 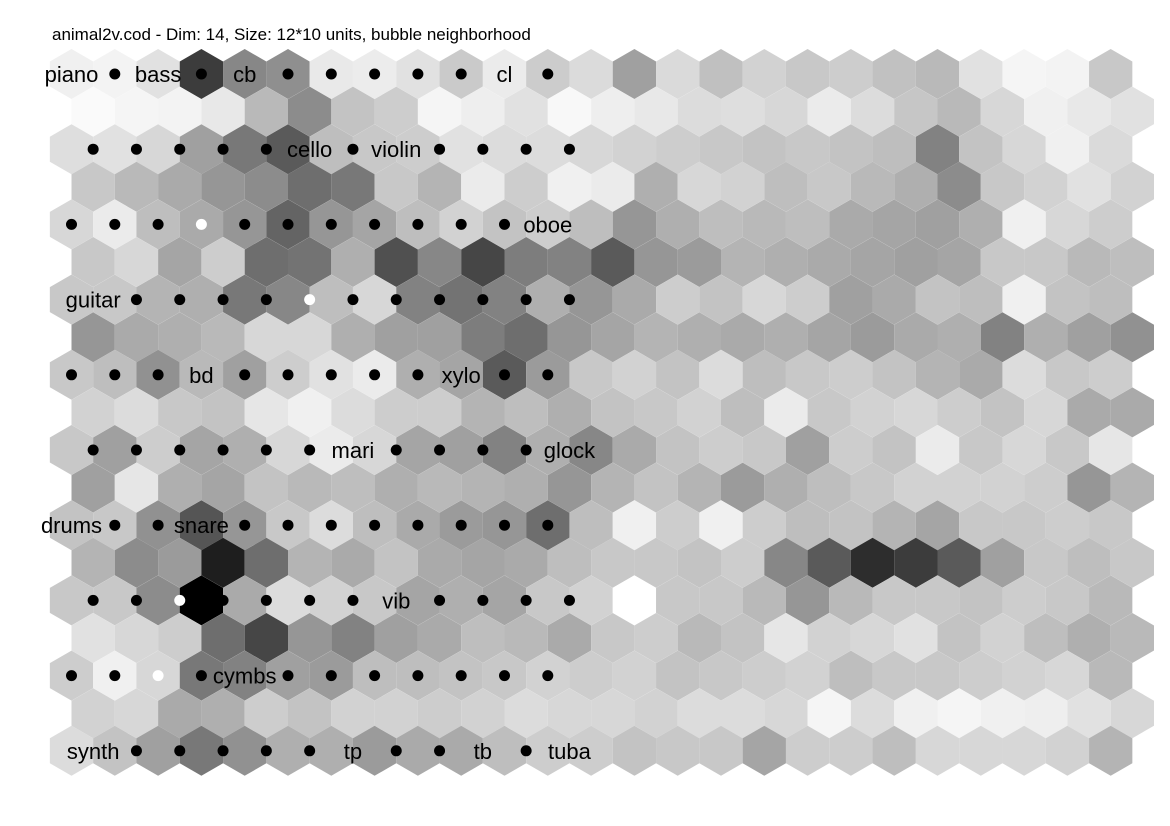 What do you see at coordinates (461, 375) in the screenshot?
I see `unit-label-xylo: xylo` at bounding box center [461, 375].